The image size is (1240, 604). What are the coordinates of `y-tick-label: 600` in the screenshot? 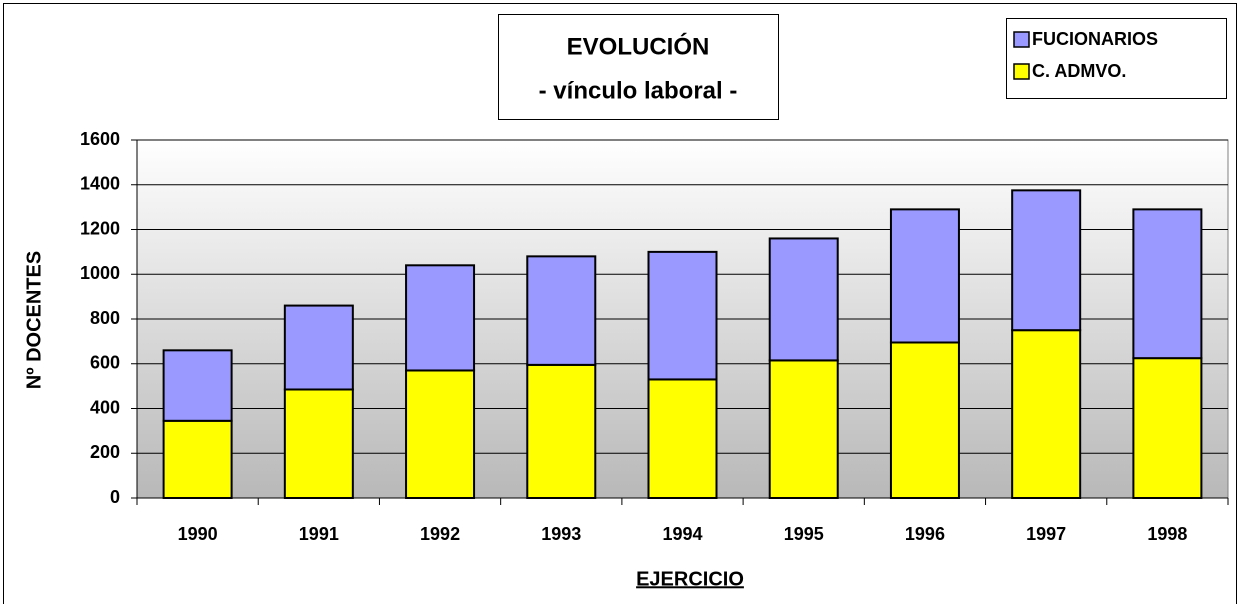 It's located at (105, 363).